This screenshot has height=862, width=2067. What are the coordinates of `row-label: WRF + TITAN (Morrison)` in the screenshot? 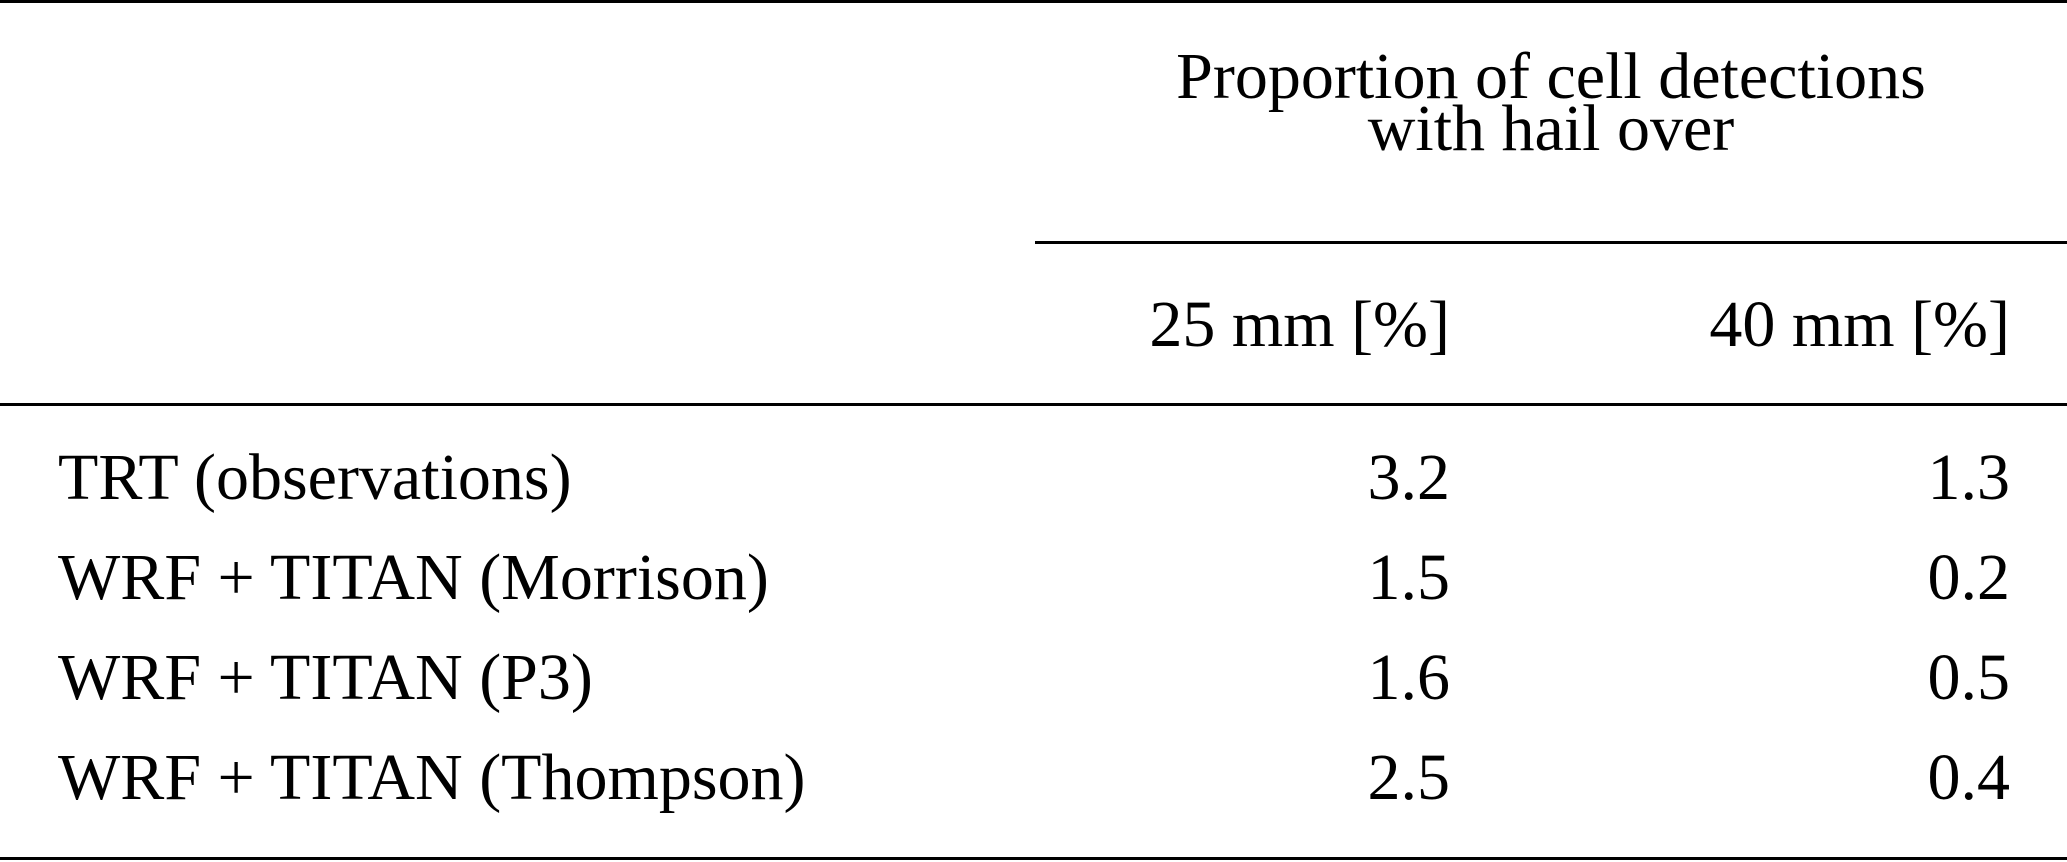 It's located at (413, 577).